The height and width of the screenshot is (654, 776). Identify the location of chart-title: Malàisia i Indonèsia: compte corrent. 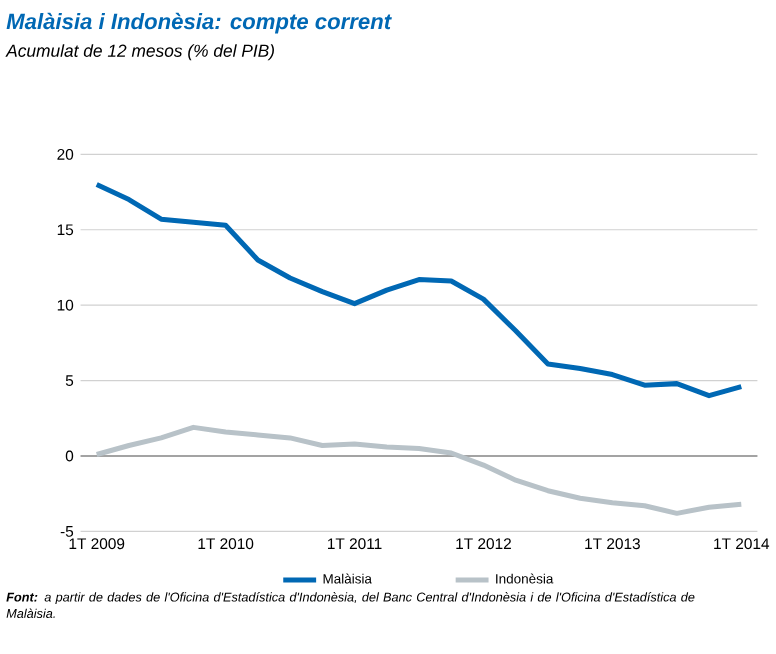
(199, 23).